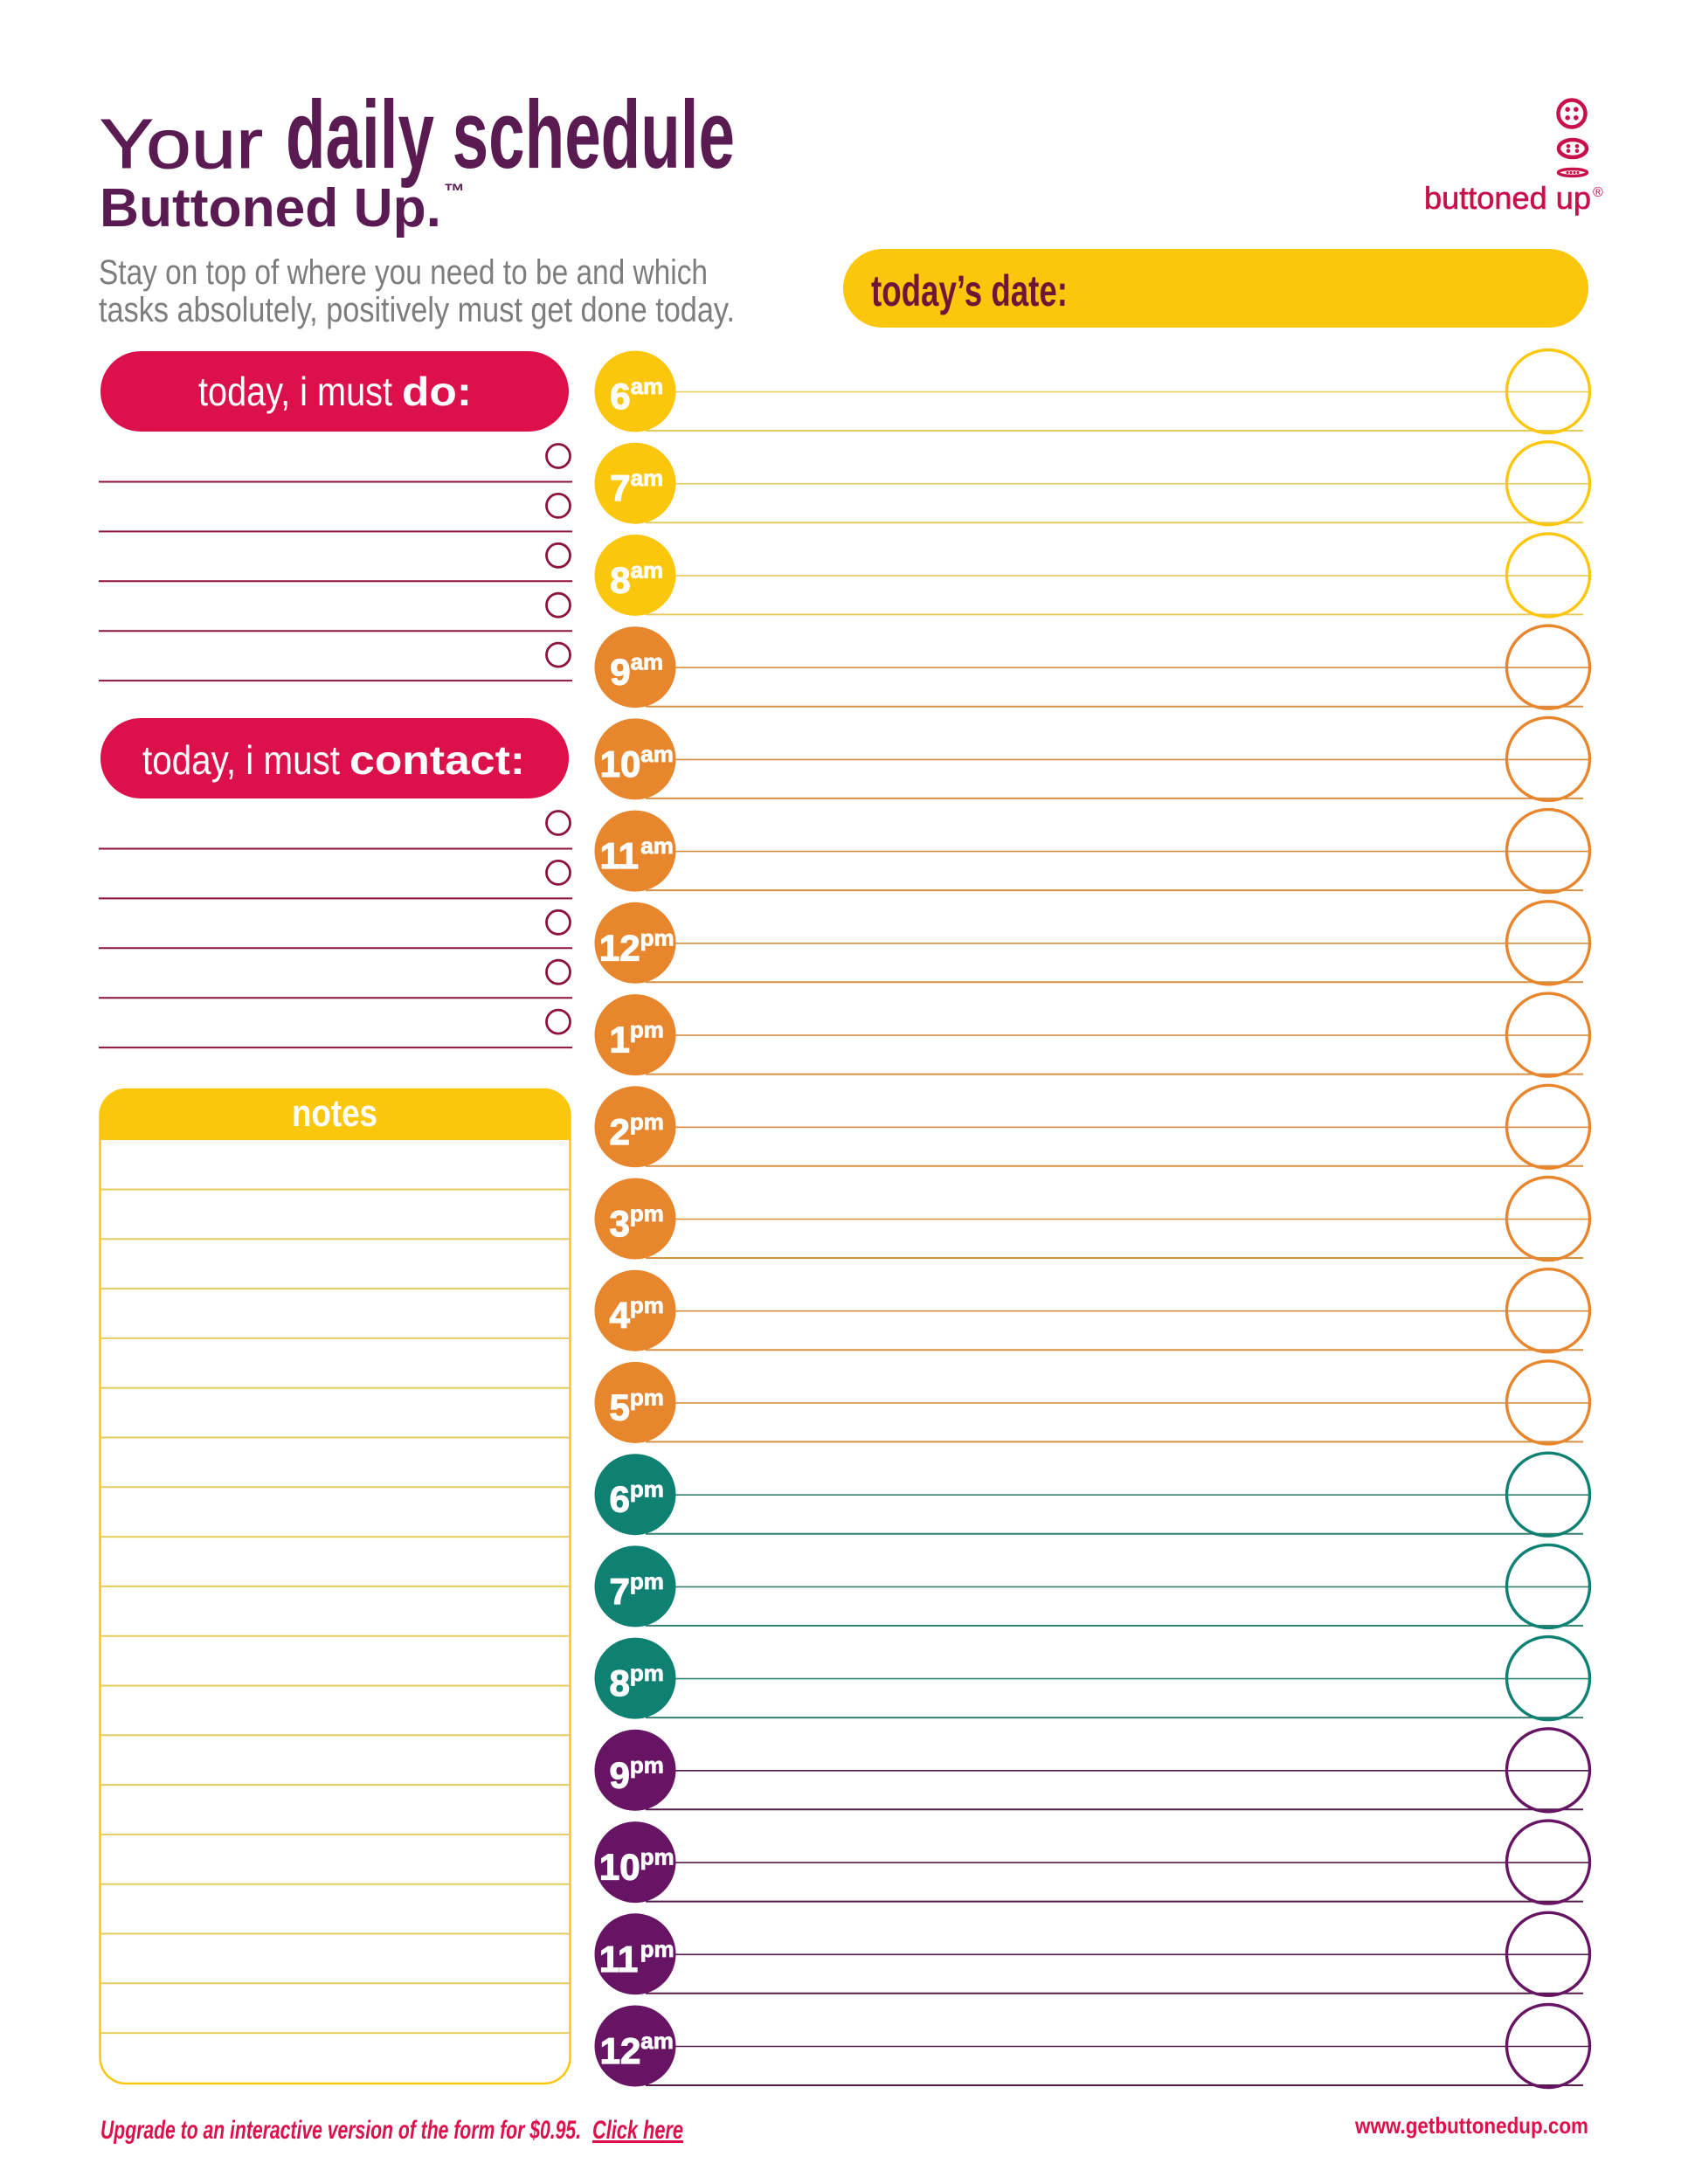 The width and height of the screenshot is (1688, 2184). I want to click on svg-text: Buttoned Up., so click(270, 208).